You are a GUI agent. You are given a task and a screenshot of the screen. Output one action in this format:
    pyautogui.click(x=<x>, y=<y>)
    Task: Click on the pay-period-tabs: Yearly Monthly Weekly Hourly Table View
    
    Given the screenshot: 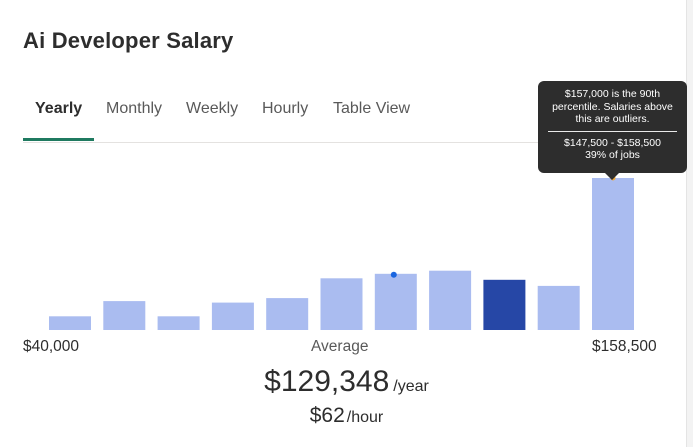 What is the action you would take?
    pyautogui.click(x=345, y=117)
    